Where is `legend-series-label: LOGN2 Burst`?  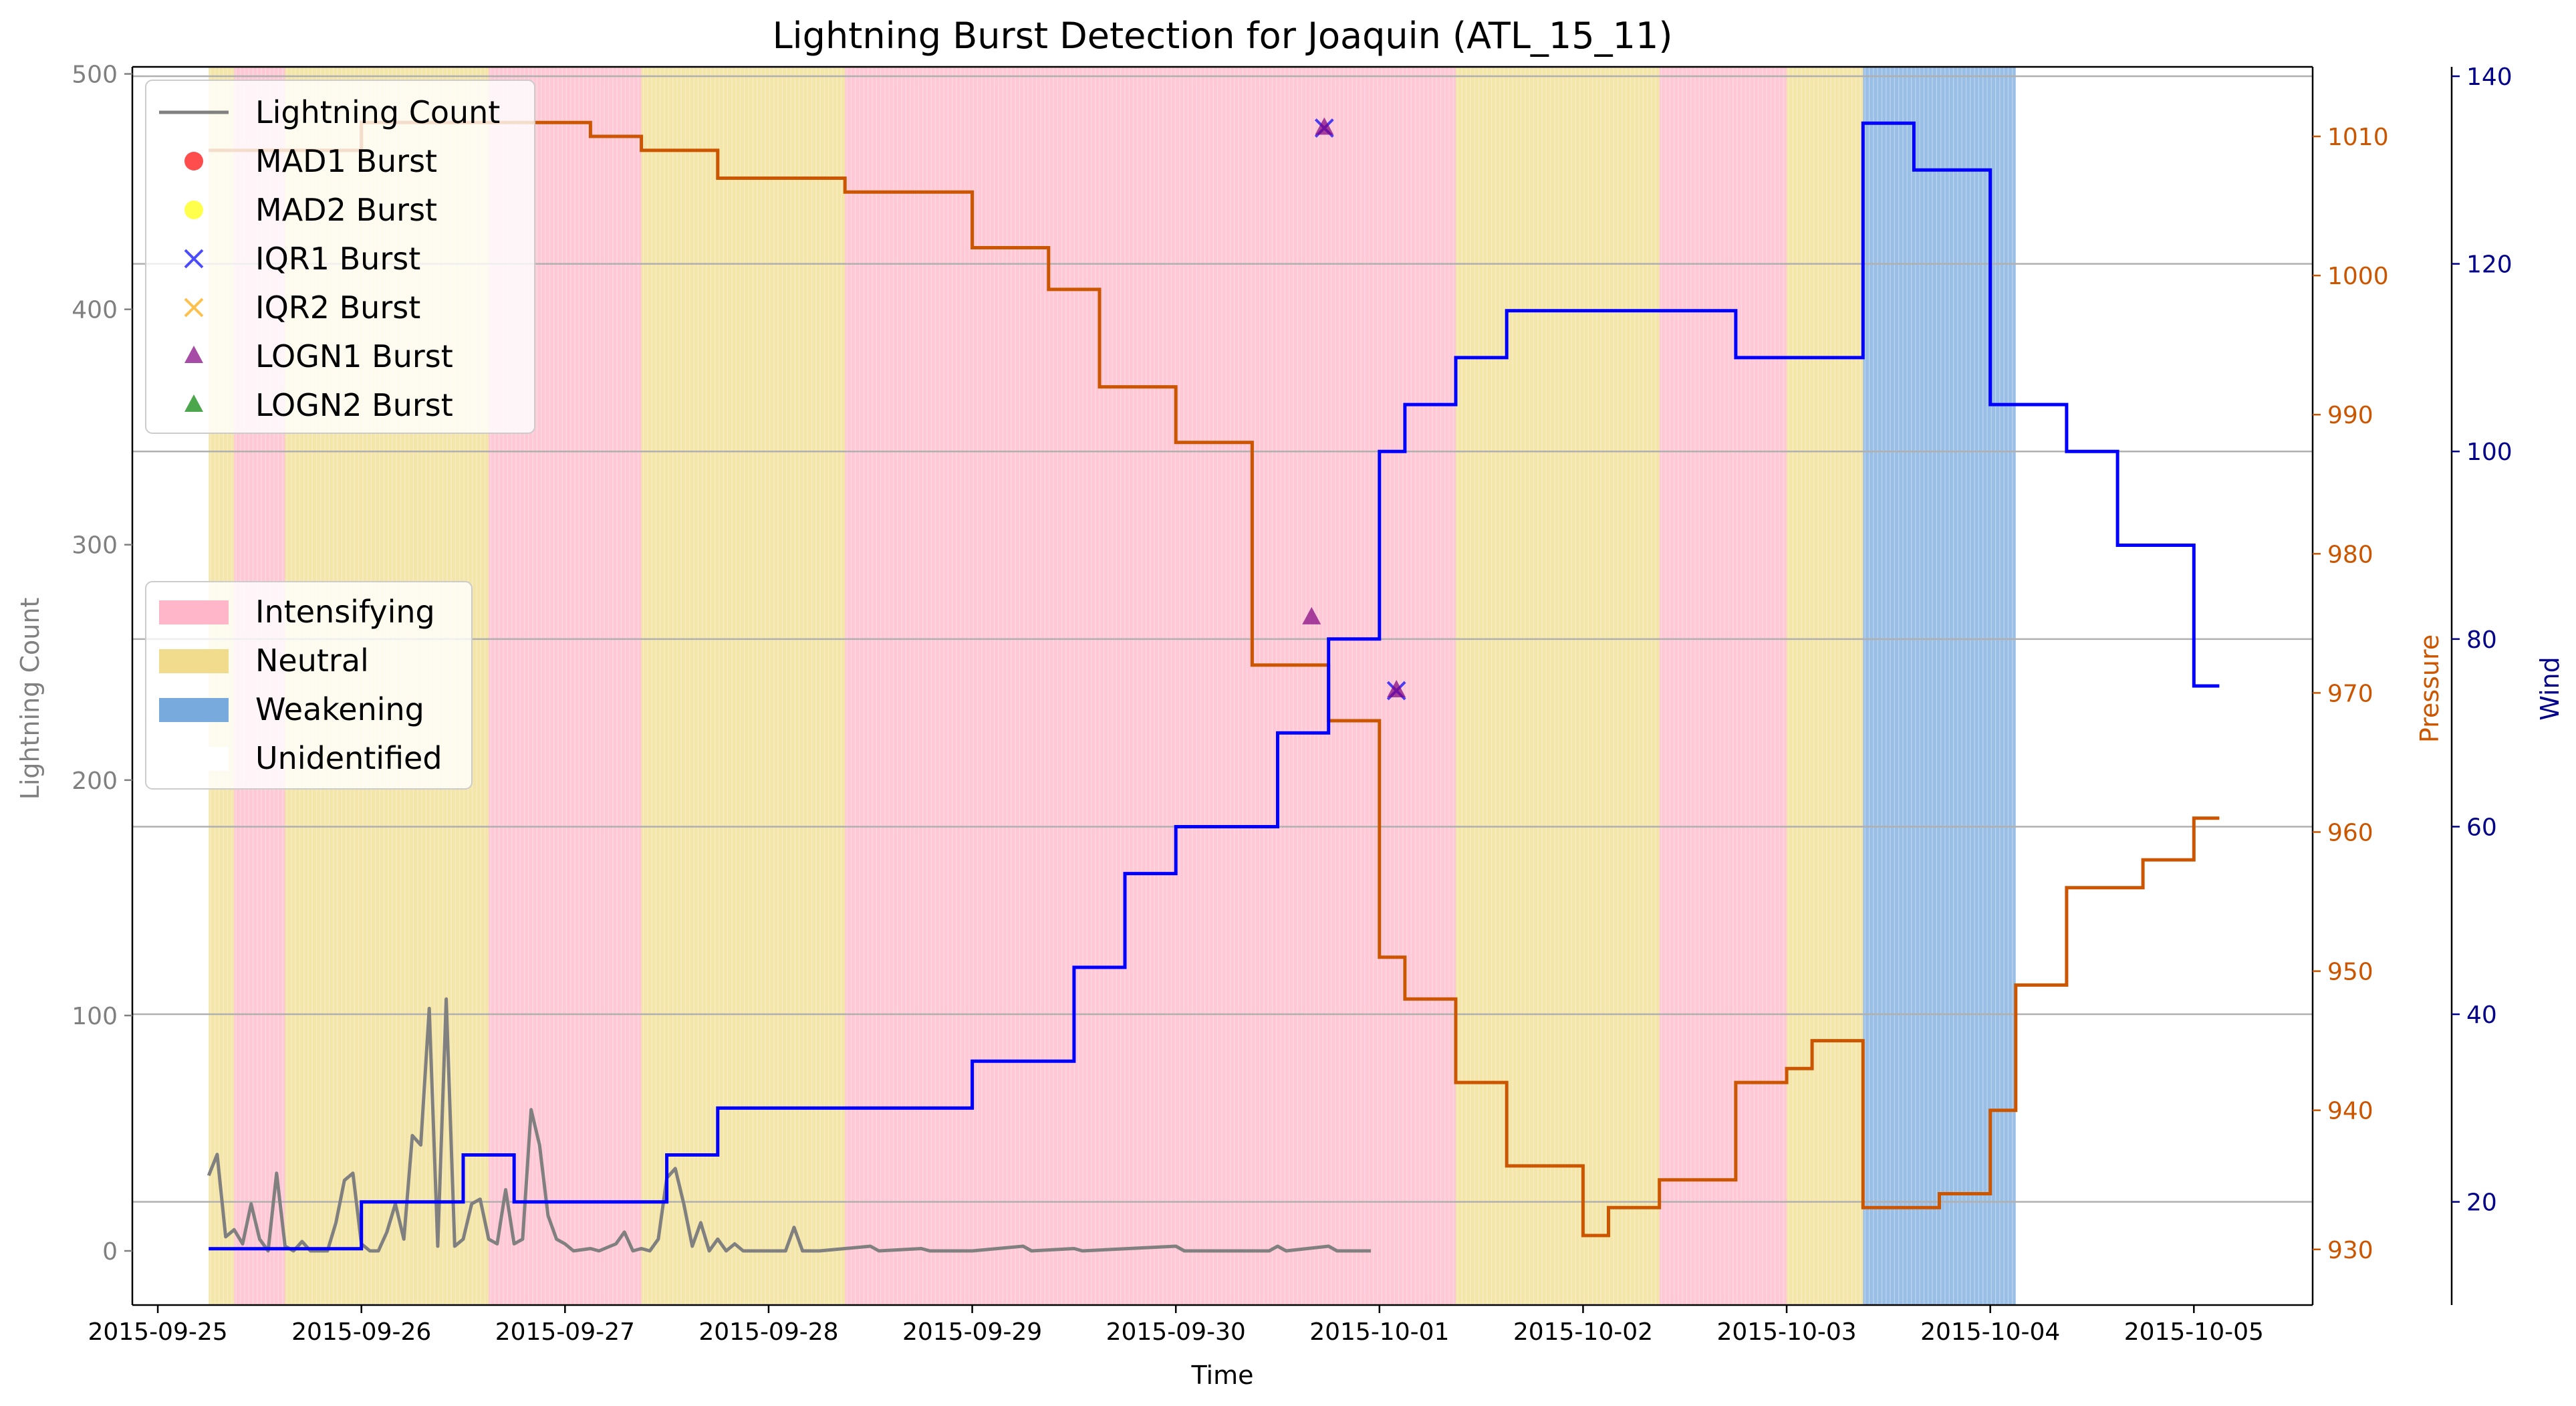 legend-series-label: LOGN2 Burst is located at coordinates (354, 405).